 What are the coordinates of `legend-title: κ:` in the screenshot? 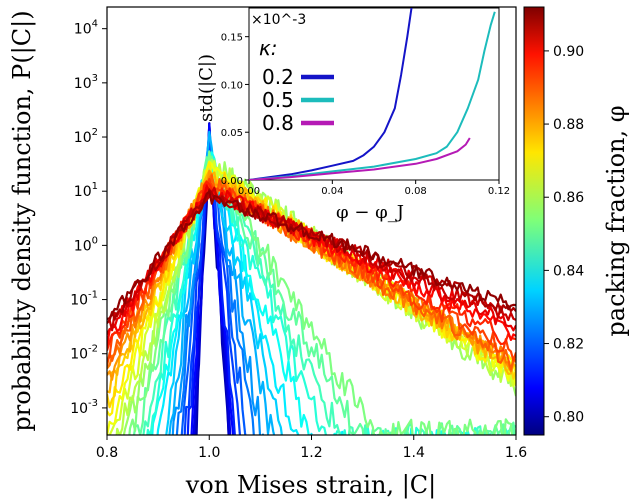 It's located at (268, 48).